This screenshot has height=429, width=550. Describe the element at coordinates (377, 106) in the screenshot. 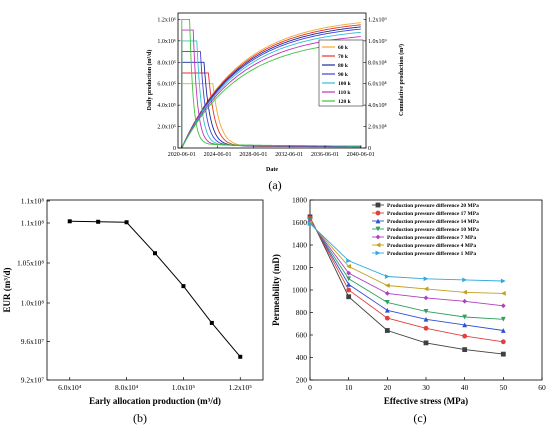

I see `panel-a-y2-tick-label: 4.0x10⁸` at that location.